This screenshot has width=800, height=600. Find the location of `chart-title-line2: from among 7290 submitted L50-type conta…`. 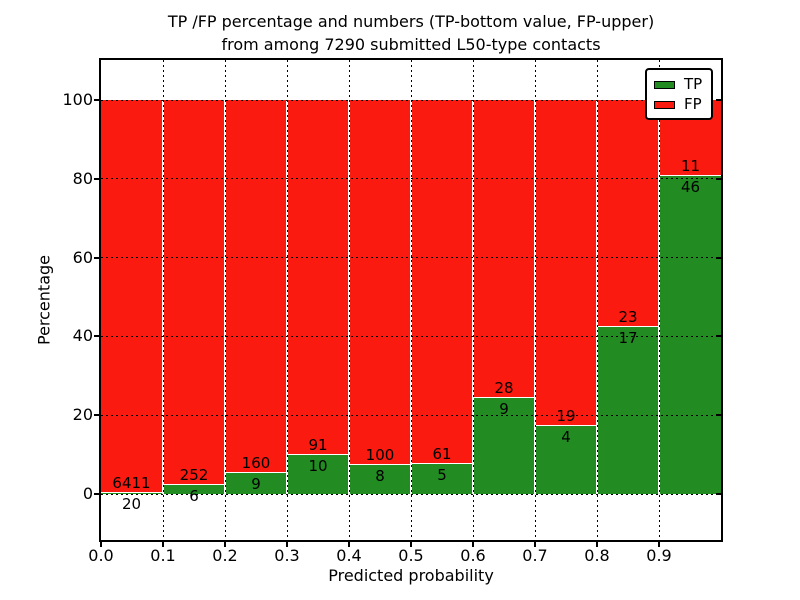

chart-title-line2: from among 7290 submitted L50-type conta… is located at coordinates (411, 44).